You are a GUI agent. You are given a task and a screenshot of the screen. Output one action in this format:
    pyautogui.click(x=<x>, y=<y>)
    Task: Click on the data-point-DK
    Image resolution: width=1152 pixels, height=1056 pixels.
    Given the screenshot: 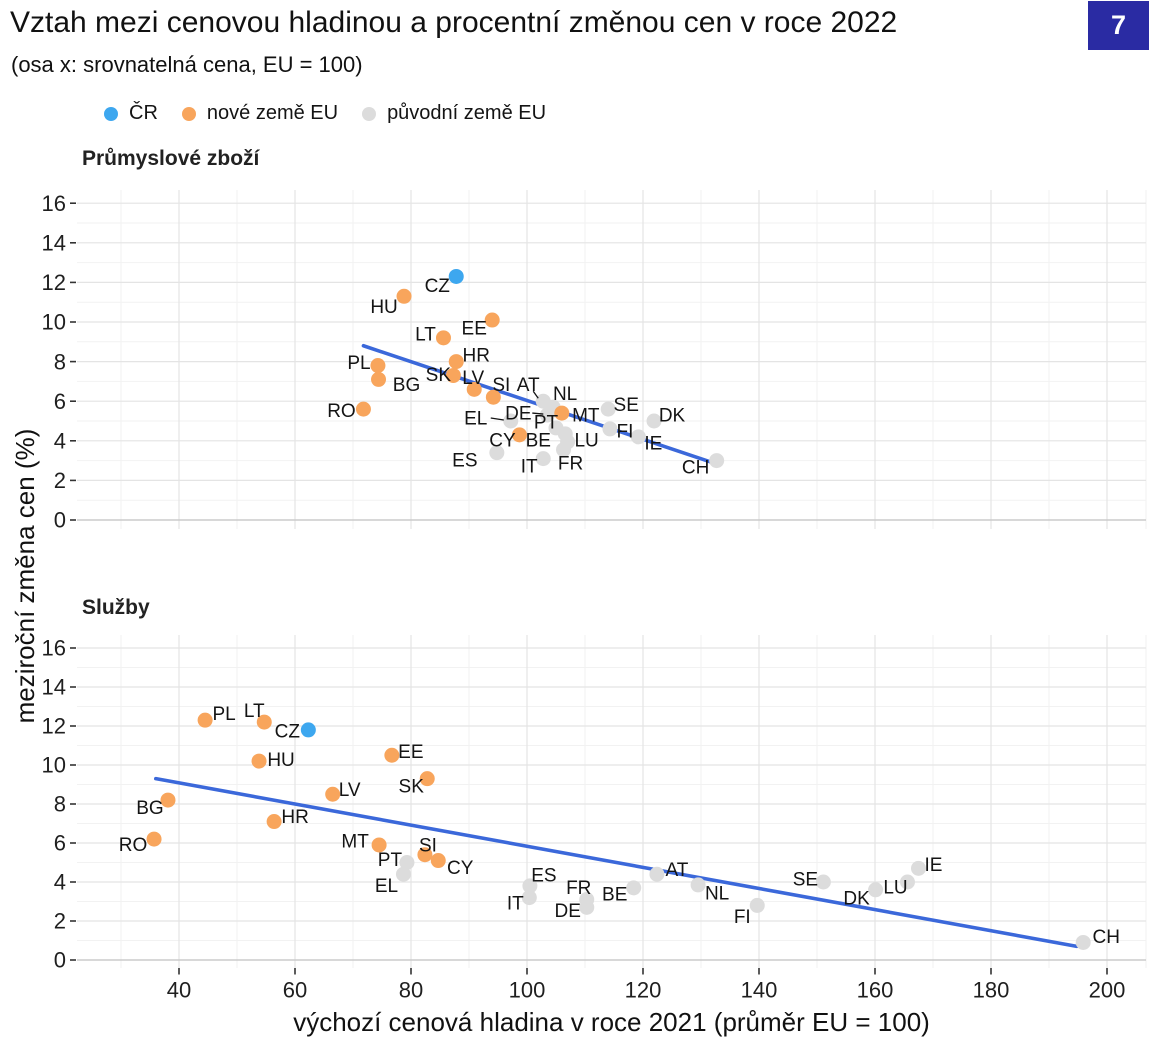 What is the action you would take?
    pyautogui.click(x=654, y=421)
    